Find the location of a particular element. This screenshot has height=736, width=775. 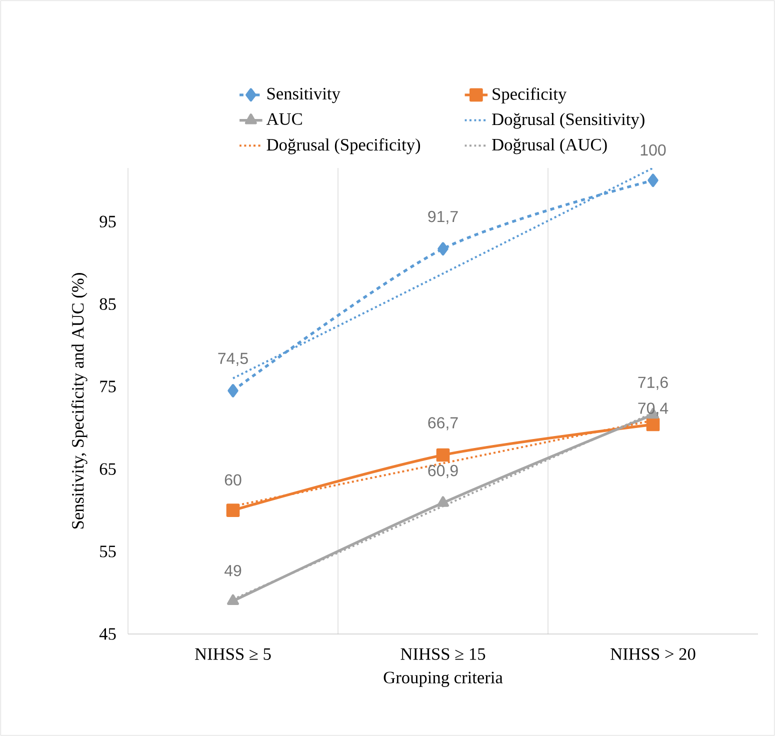

data-label: 49 is located at coordinates (233, 570).